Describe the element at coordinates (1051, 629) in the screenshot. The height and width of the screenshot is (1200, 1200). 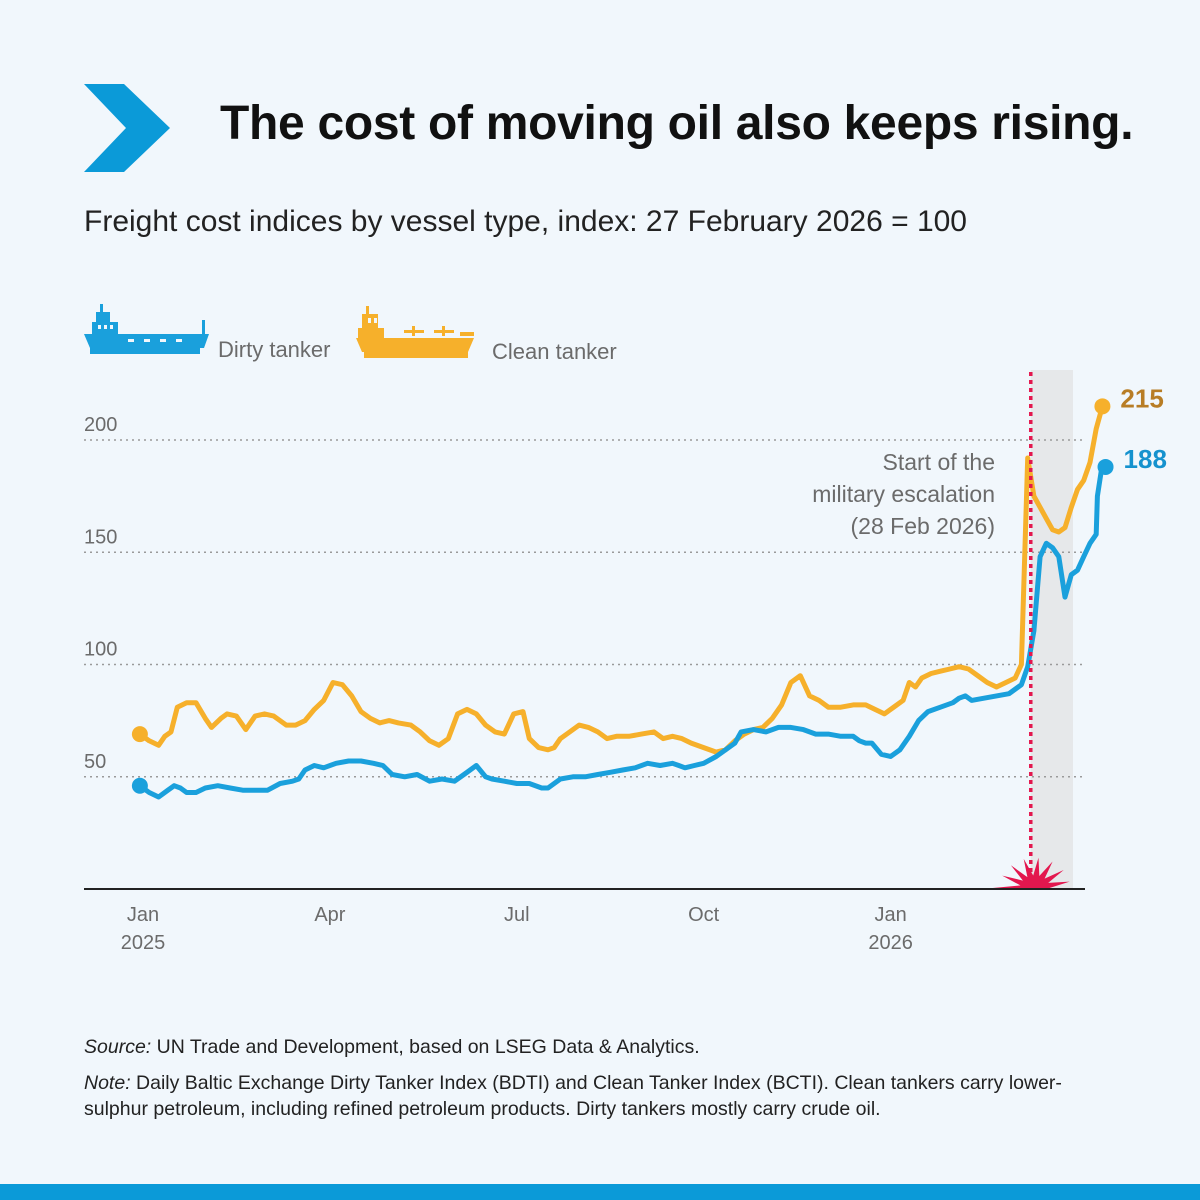
I see `post-escalation-shade` at that location.